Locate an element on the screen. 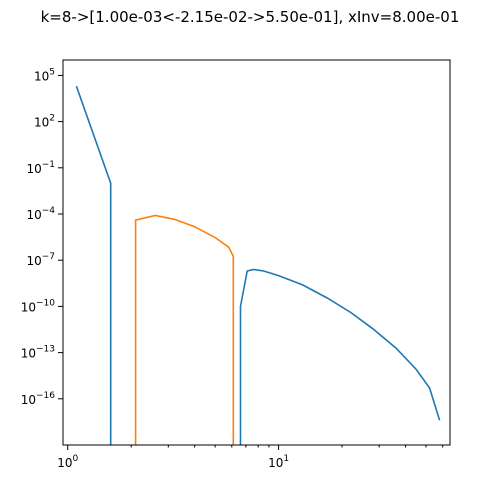  x-tick-label-1: 10¹ is located at coordinates (278, 462).